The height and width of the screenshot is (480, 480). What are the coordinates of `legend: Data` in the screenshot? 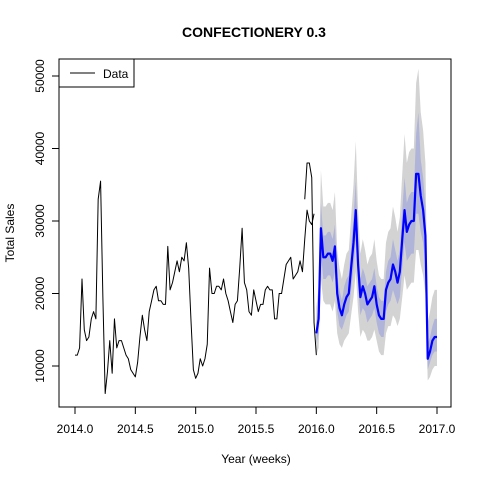 It's located at (96, 73).